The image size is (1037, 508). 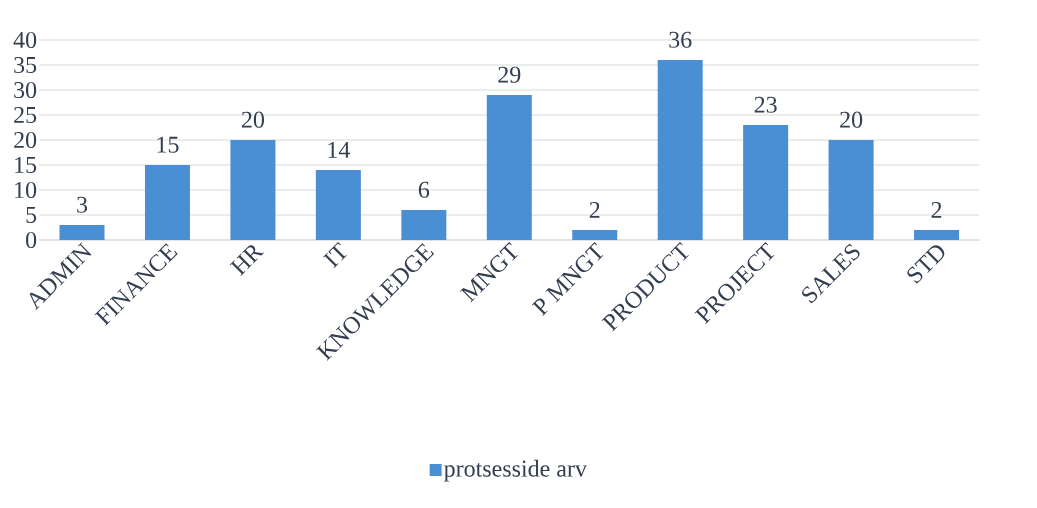 What do you see at coordinates (247, 260) in the screenshot?
I see `x-tick-label: HR` at bounding box center [247, 260].